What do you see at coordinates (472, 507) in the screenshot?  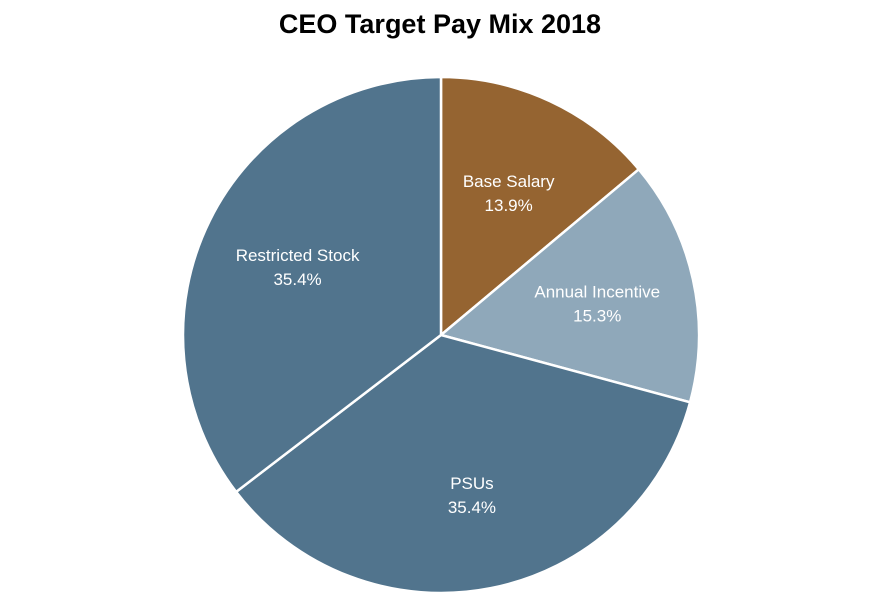 I see `slice-value-psus: 35.4%` at bounding box center [472, 507].